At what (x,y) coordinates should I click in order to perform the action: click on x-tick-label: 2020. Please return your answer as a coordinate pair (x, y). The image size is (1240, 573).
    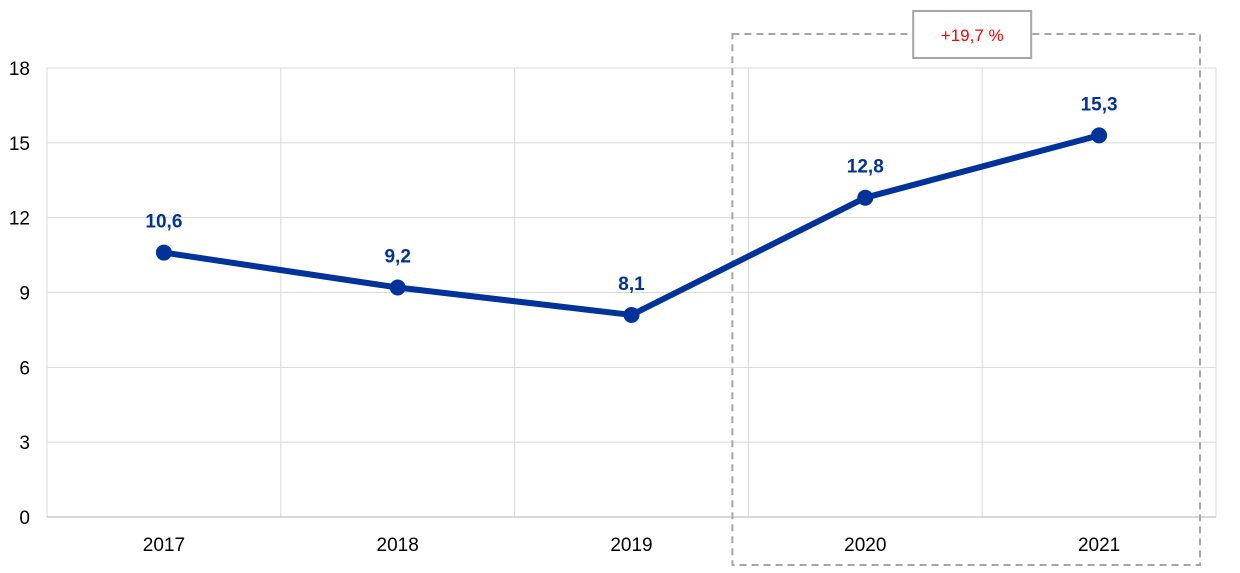
    Looking at the image, I should click on (865, 545).